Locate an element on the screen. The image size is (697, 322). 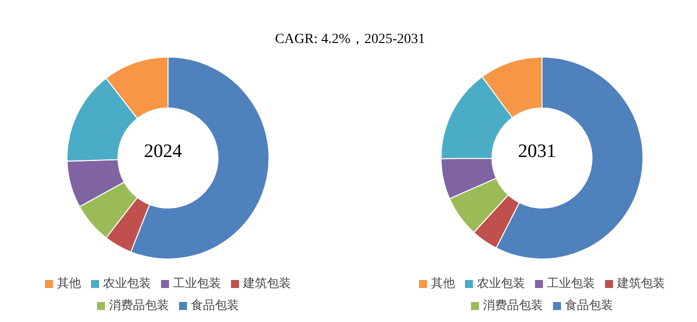
text: CAGR: 4.2%，2025-2031 is located at coordinates (350, 39).